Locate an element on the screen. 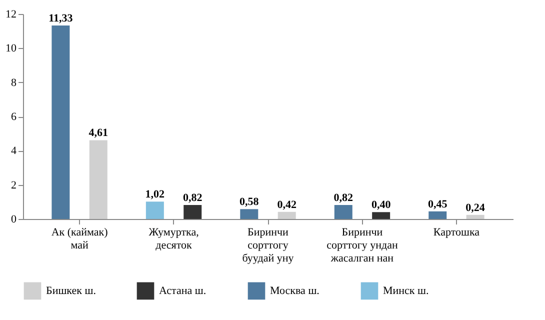 This screenshot has height=320, width=545. x-tick-label: Биринчи сорттогу буудай уну is located at coordinates (268, 245).